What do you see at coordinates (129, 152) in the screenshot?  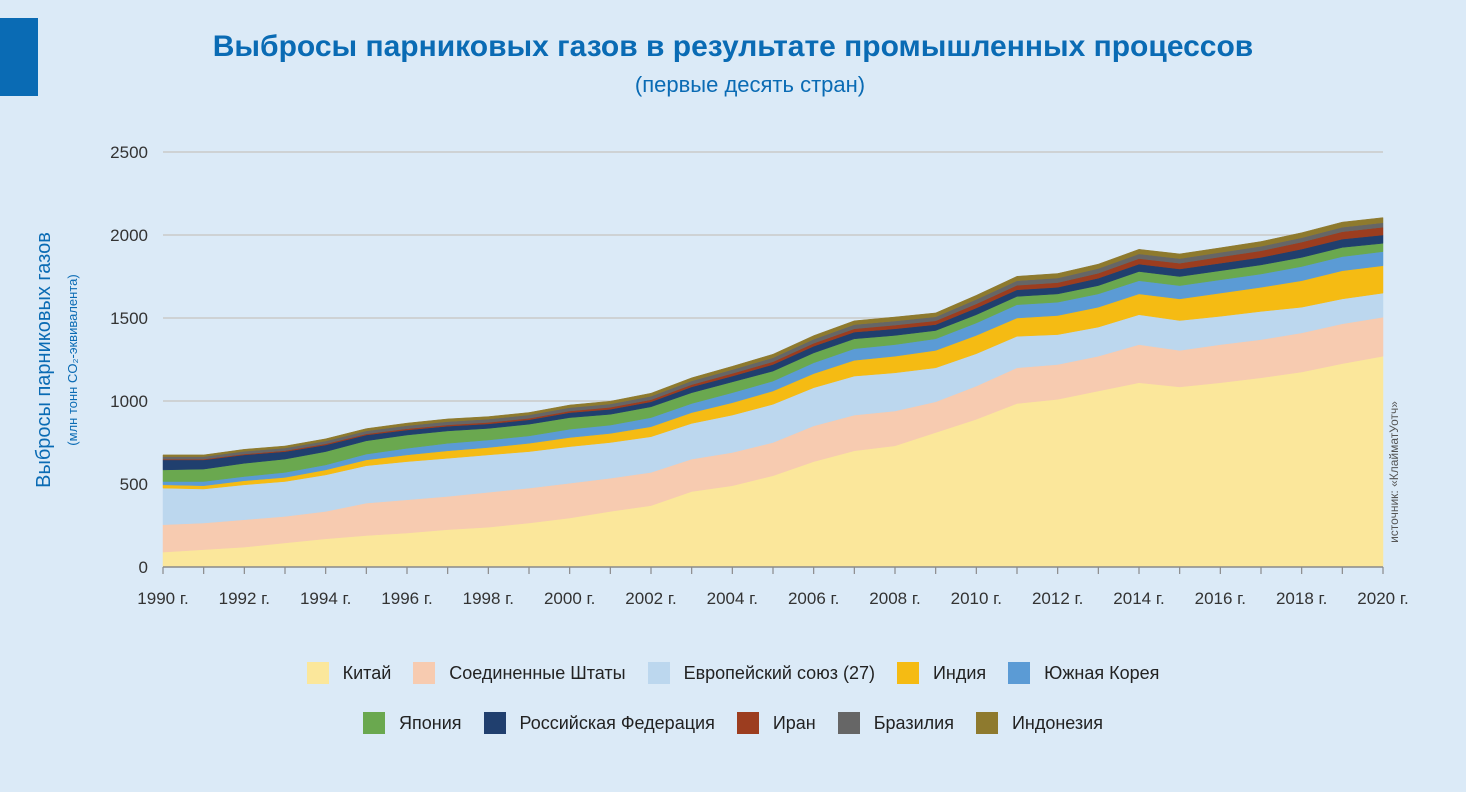 I see `y-tick-label: 2500` at bounding box center [129, 152].